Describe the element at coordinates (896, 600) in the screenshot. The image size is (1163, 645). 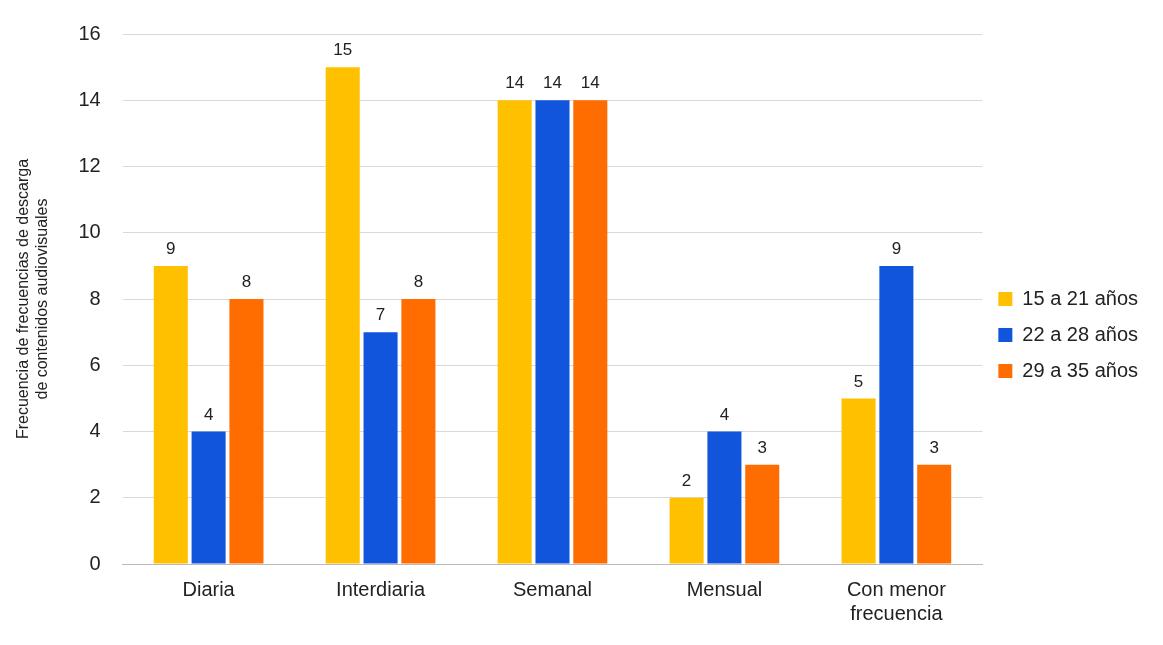
I see `x-tick-label: Con menor frecuencia` at that location.